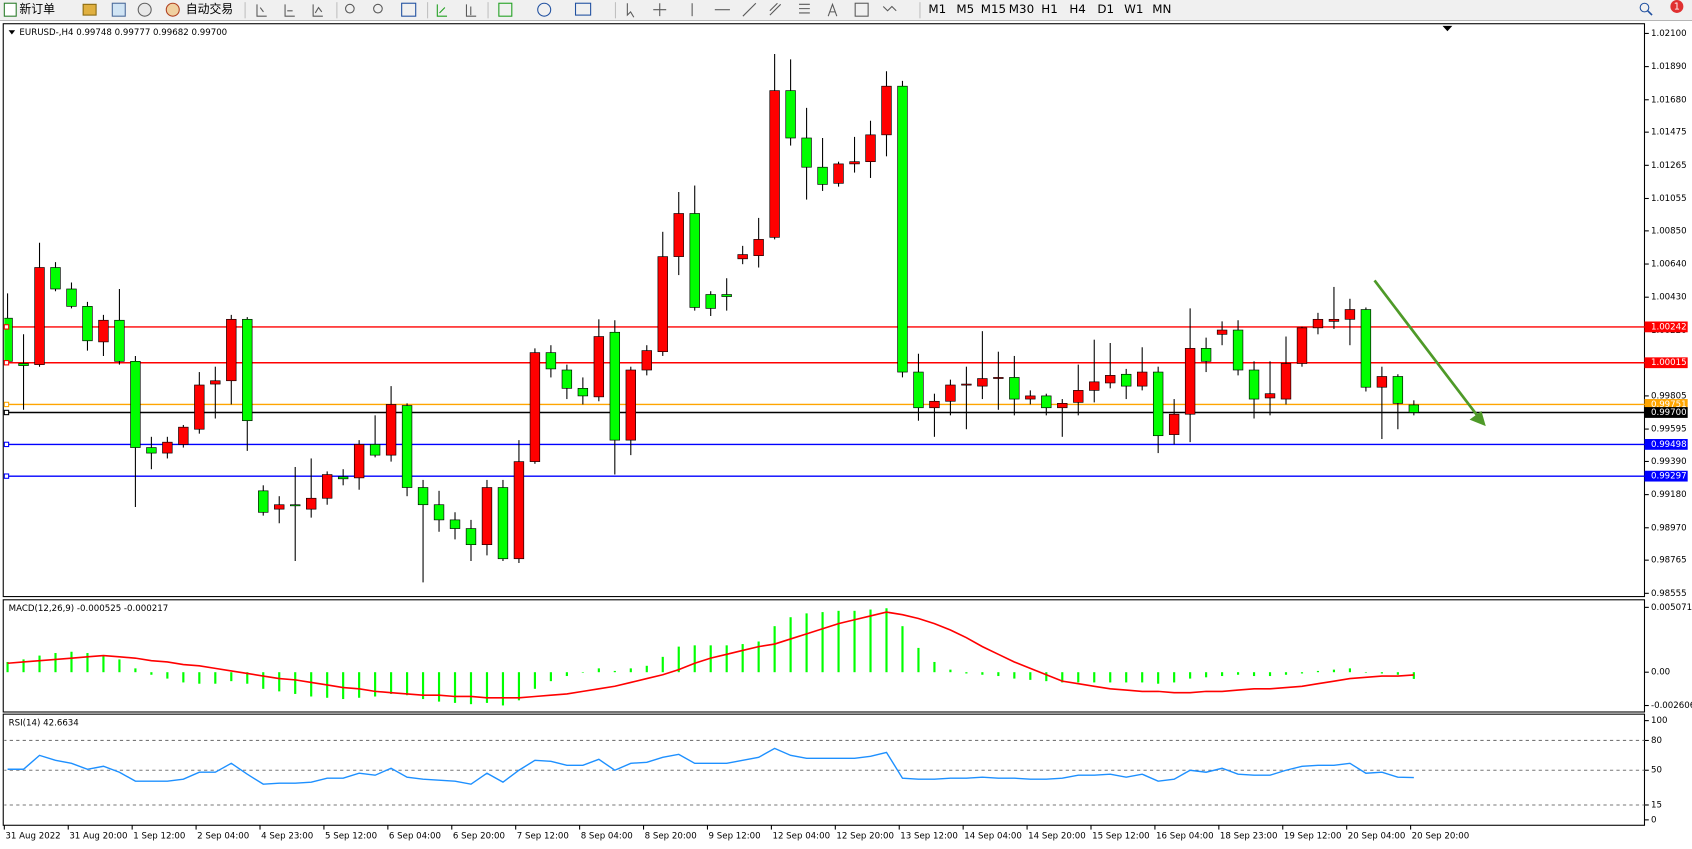  What do you see at coordinates (937, 9) in the screenshot?
I see `timeframe-button: M1` at bounding box center [937, 9].